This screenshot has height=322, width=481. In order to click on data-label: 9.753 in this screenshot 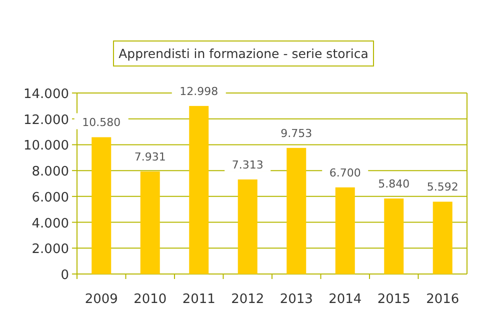, I will do `click(296, 133)`.